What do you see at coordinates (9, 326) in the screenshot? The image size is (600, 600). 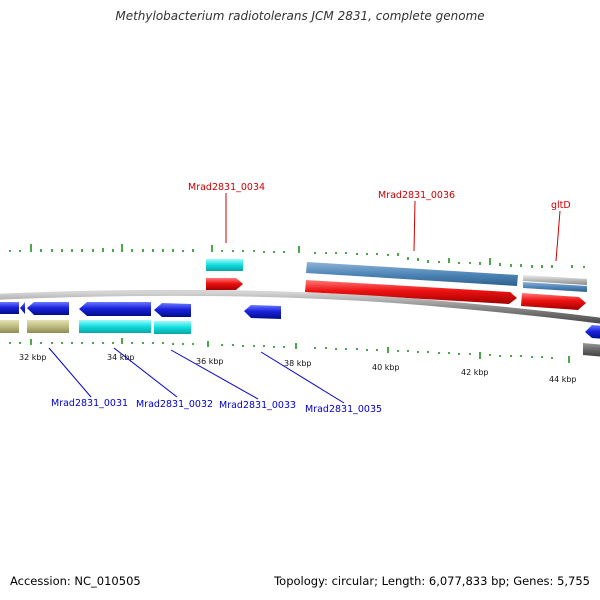 I see `gene-pseudo-khaki-a` at bounding box center [9, 326].